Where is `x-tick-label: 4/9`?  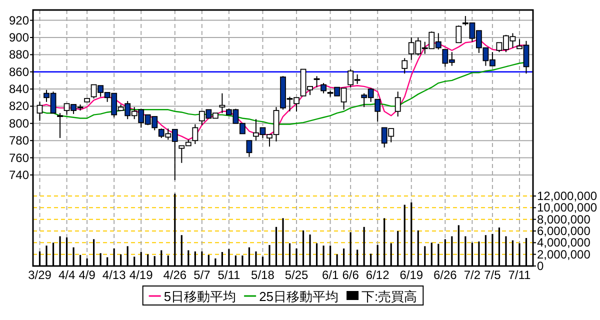 x-tick-label: 4/9 is located at coordinates (87, 275).